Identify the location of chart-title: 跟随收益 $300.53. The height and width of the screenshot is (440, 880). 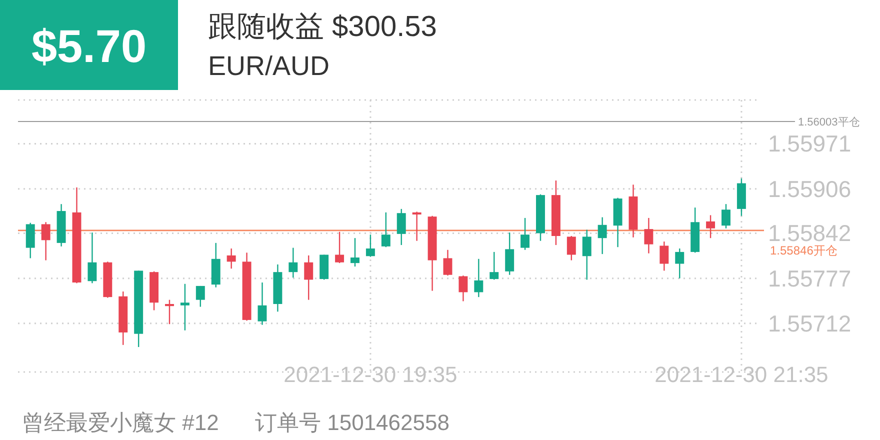
(322, 27).